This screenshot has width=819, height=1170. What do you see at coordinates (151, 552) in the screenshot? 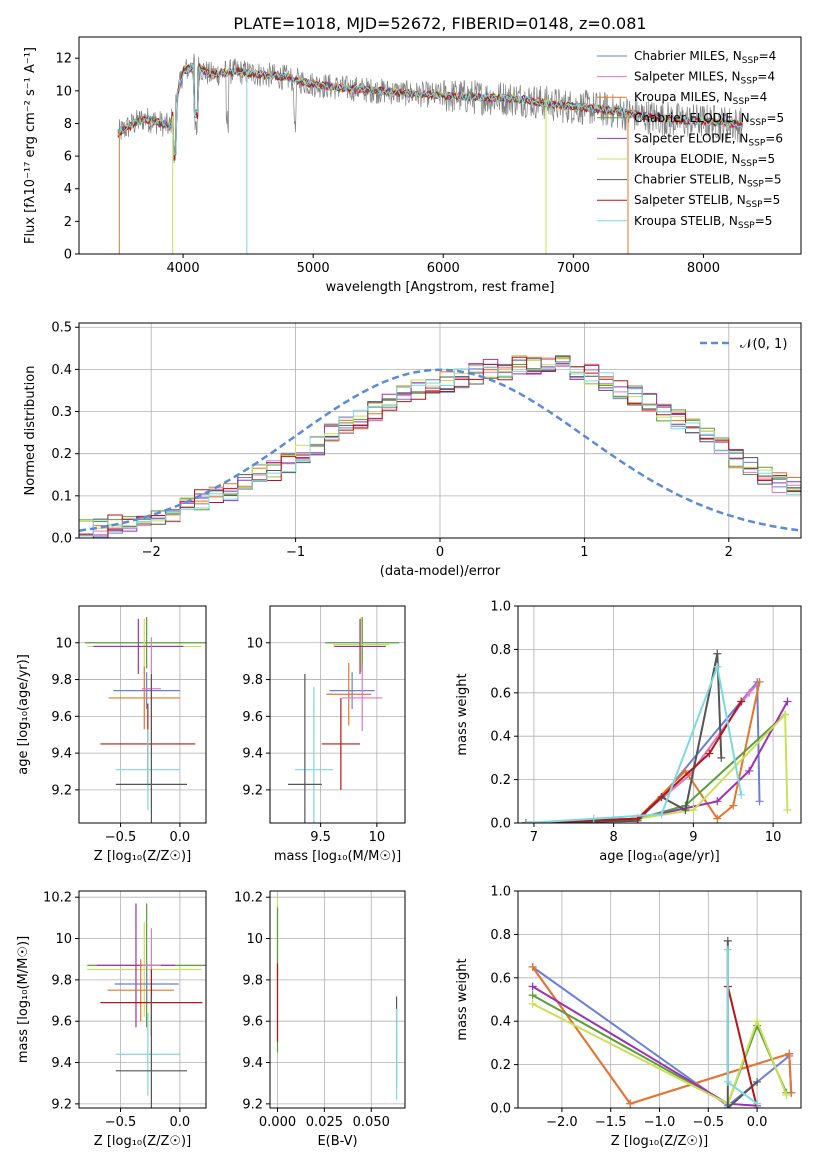
I see `x-tick-label: −2` at bounding box center [151, 552].